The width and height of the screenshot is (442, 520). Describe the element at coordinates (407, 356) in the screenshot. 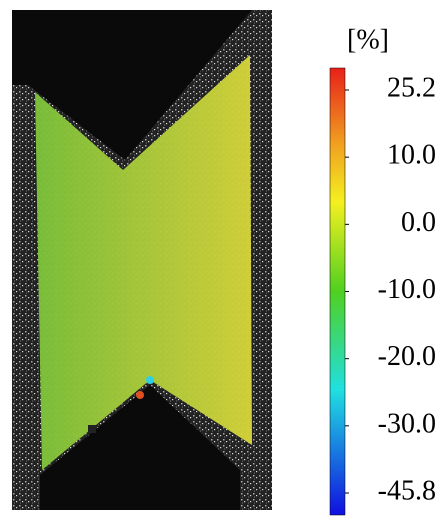

I see `tick-label: -20.0` at that location.